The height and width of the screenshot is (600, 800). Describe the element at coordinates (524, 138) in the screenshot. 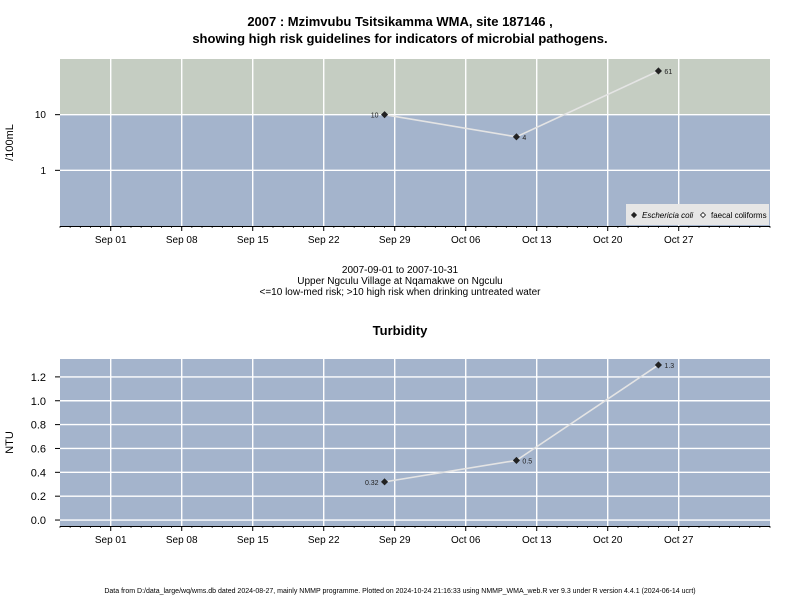

I see `ecoli-value-label: 4` at that location.